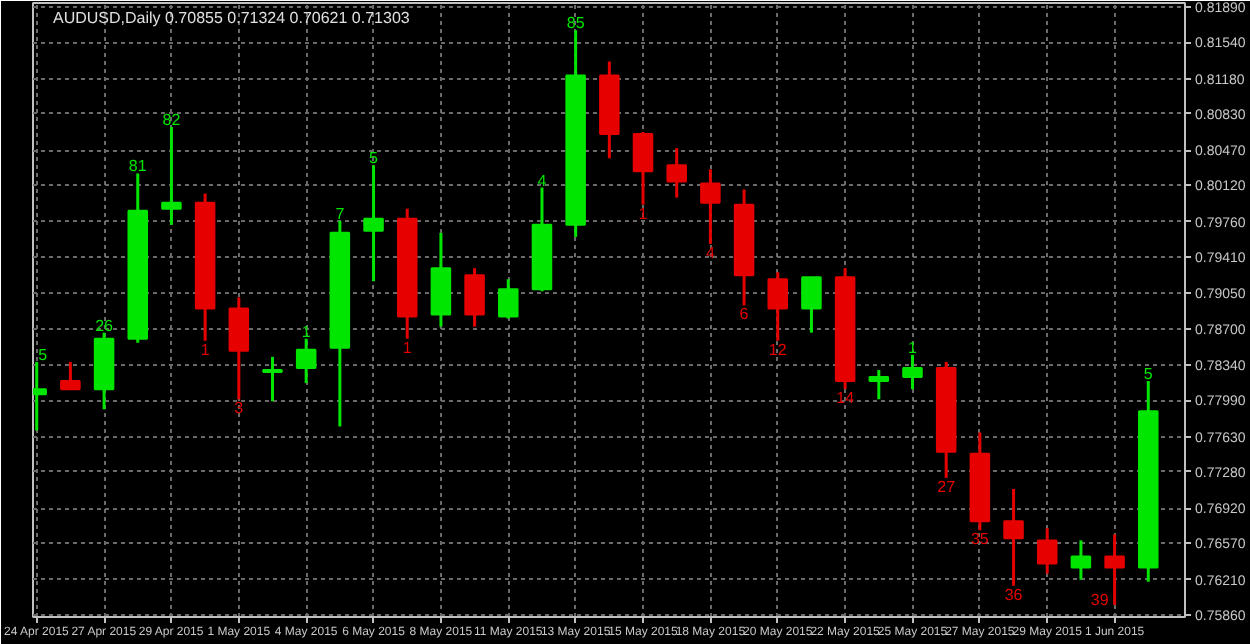 This screenshot has height=644, width=1250. I want to click on chart-title: AUDUSD,Daily 0.70855 0.71324 0.70621 0.71303, so click(232, 18).